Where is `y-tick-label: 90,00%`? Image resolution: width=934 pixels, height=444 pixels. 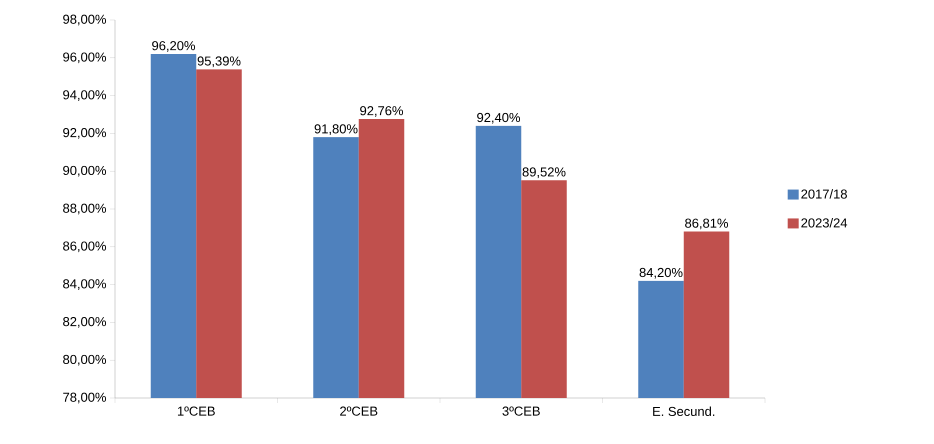
y-tick-label: 90,00% is located at coordinates (84, 171).